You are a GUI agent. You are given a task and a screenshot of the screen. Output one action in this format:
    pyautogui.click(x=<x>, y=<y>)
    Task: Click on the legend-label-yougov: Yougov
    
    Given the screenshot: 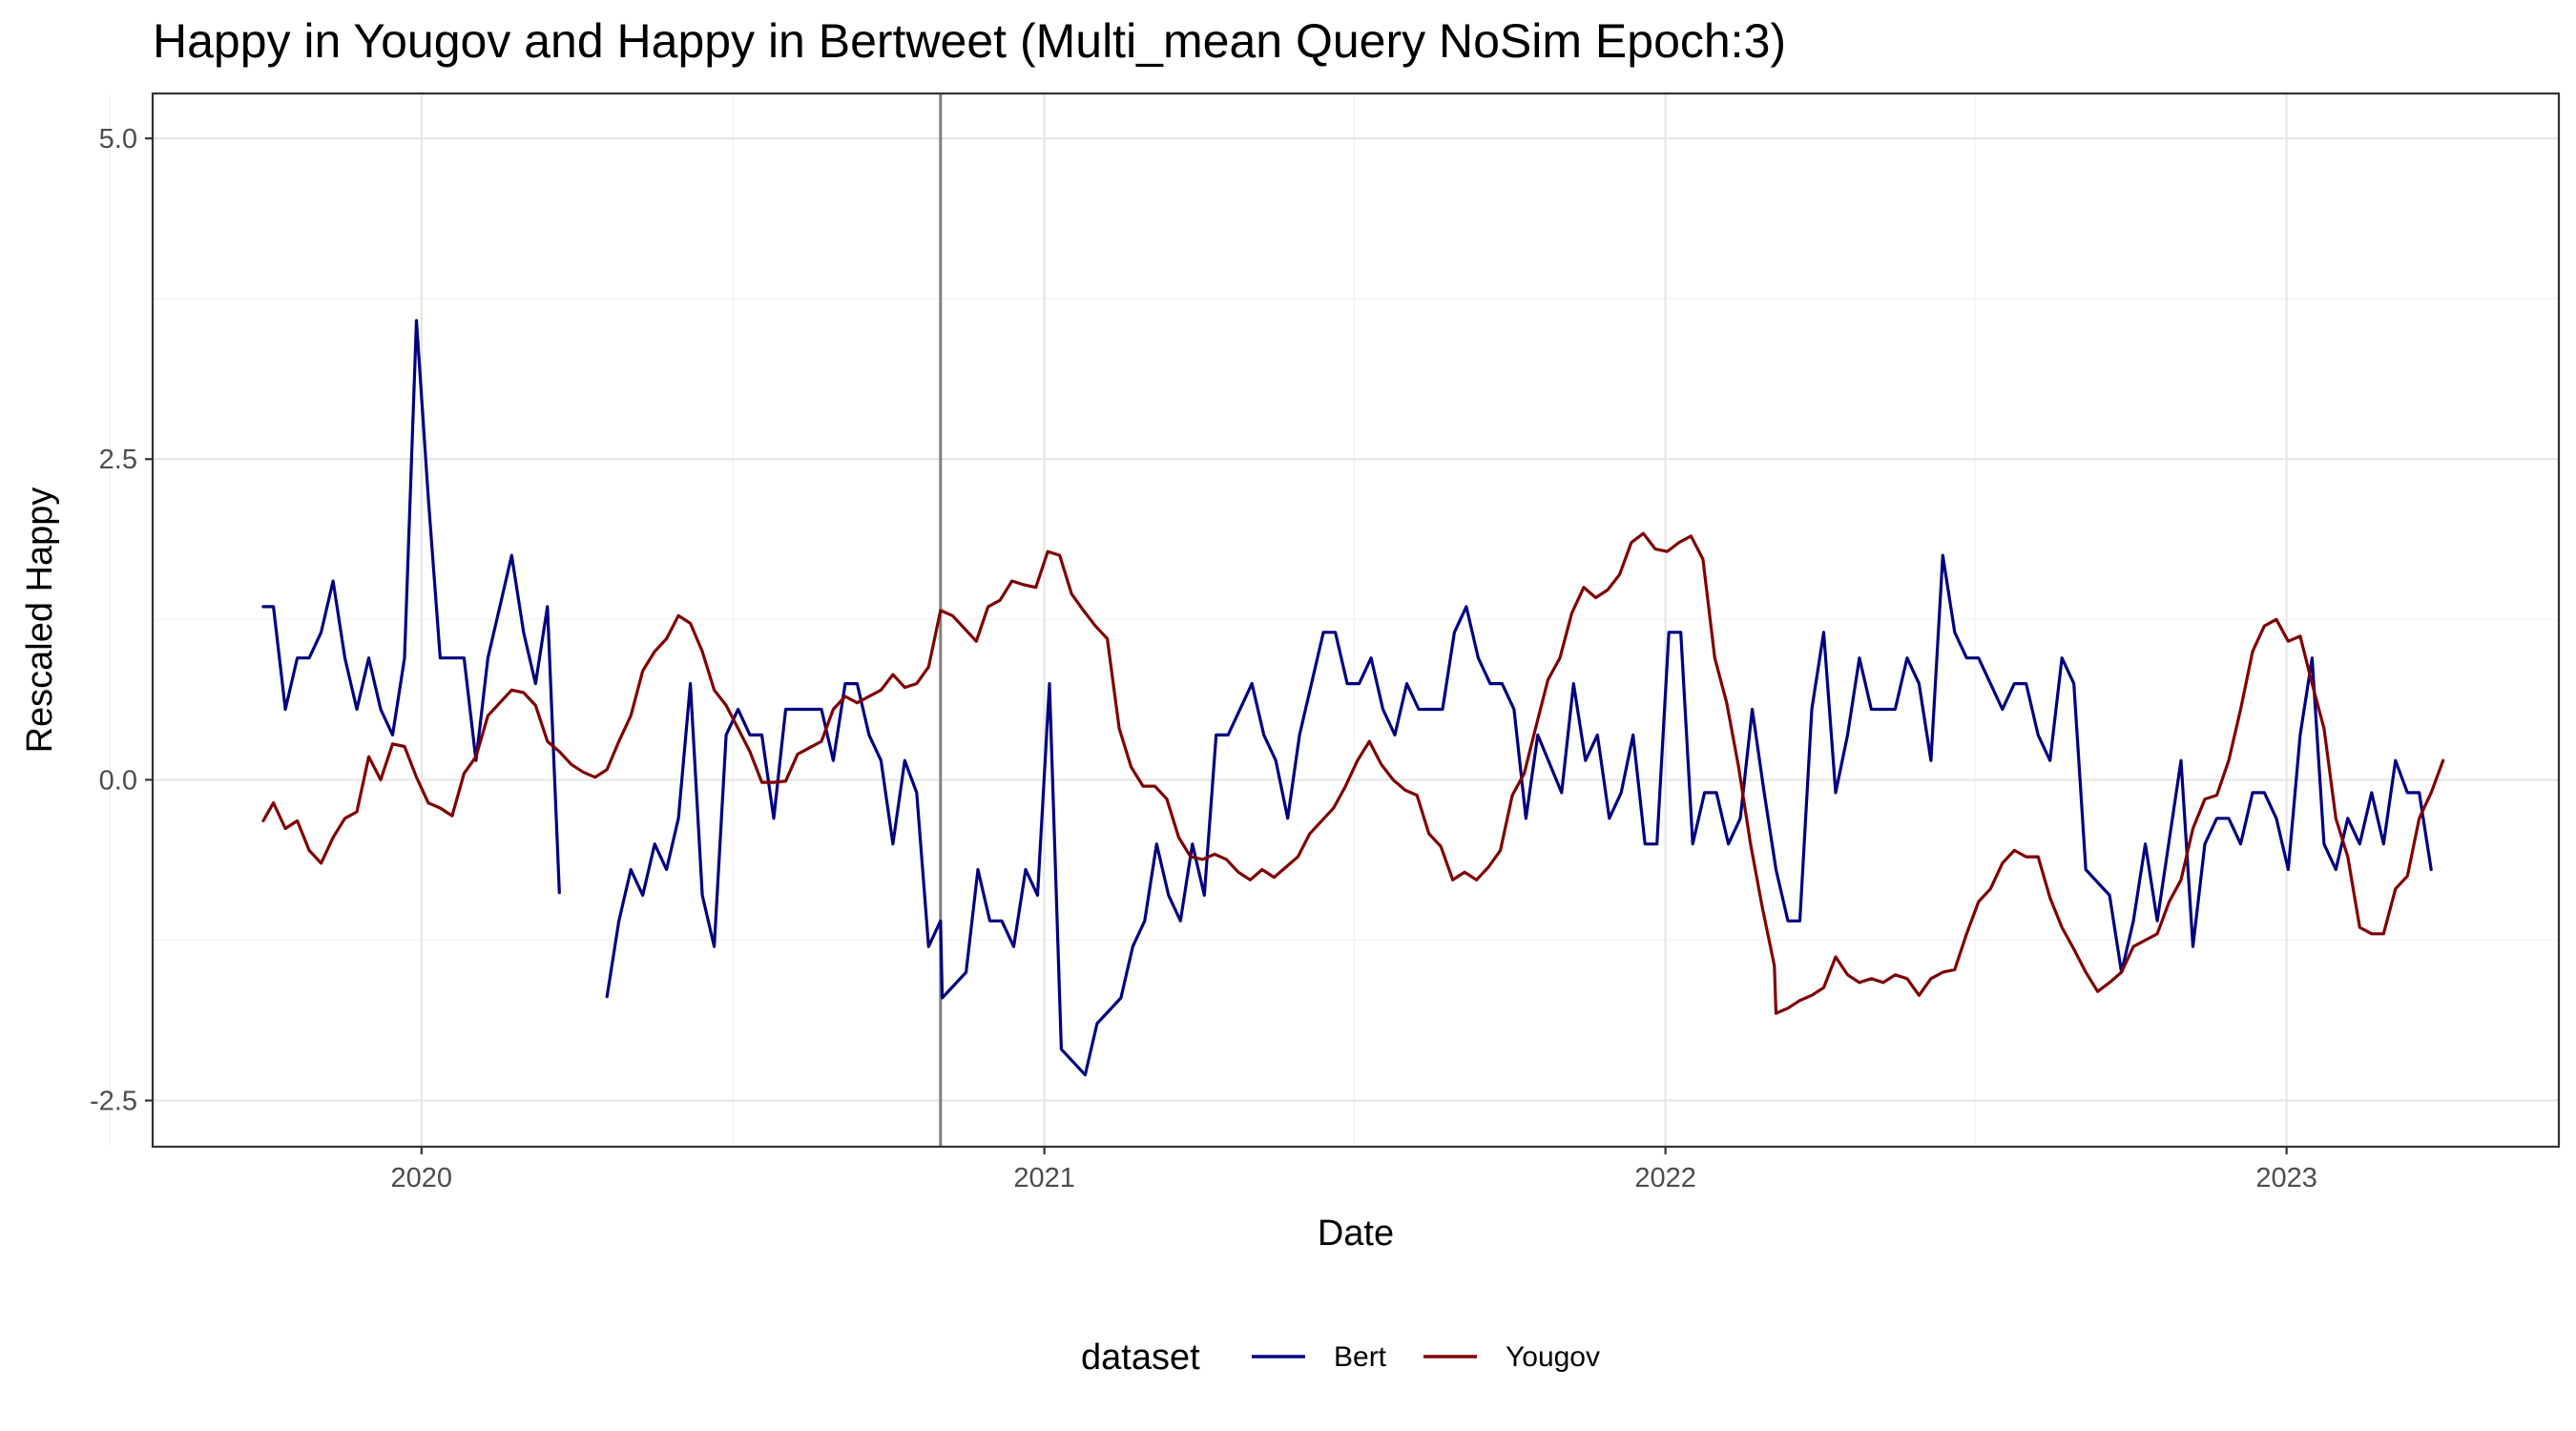 What is the action you would take?
    pyautogui.click(x=1553, y=1357)
    